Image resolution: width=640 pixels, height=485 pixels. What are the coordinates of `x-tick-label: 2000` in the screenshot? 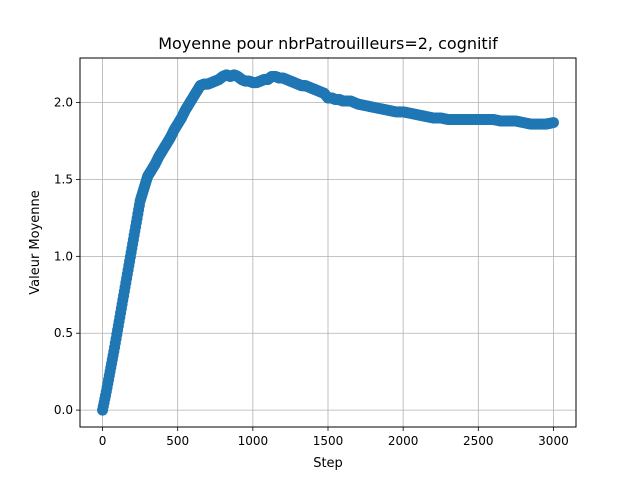 It's located at (403, 441).